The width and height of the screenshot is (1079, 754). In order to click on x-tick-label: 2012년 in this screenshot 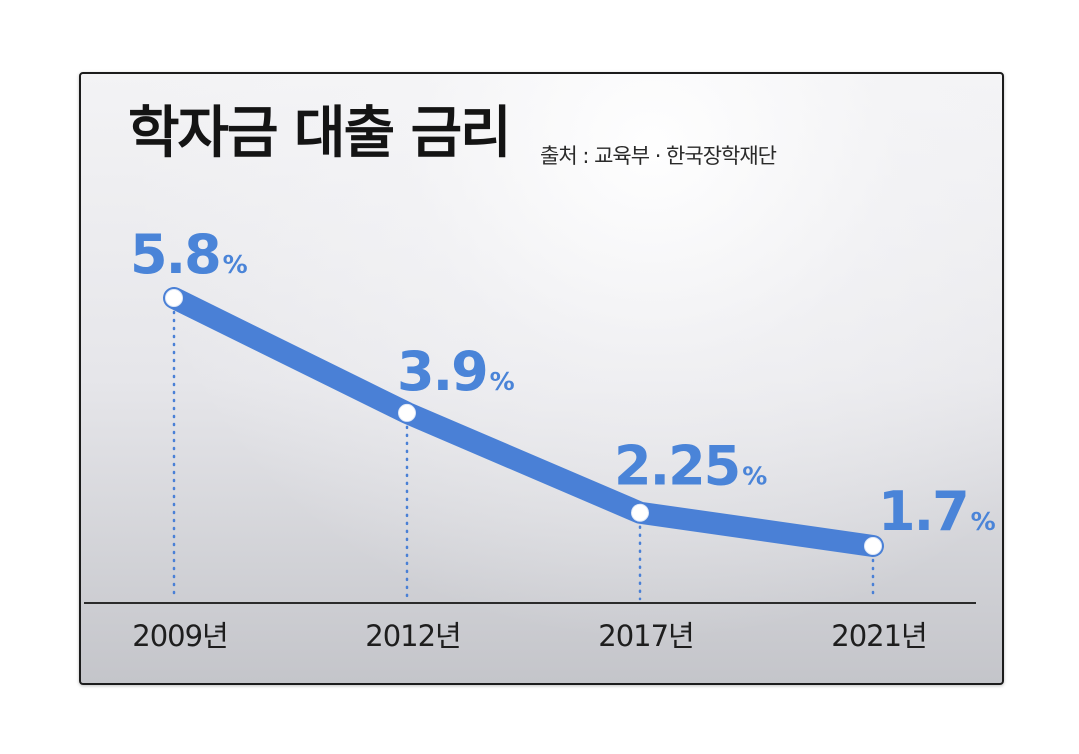, I will do `click(412, 636)`.